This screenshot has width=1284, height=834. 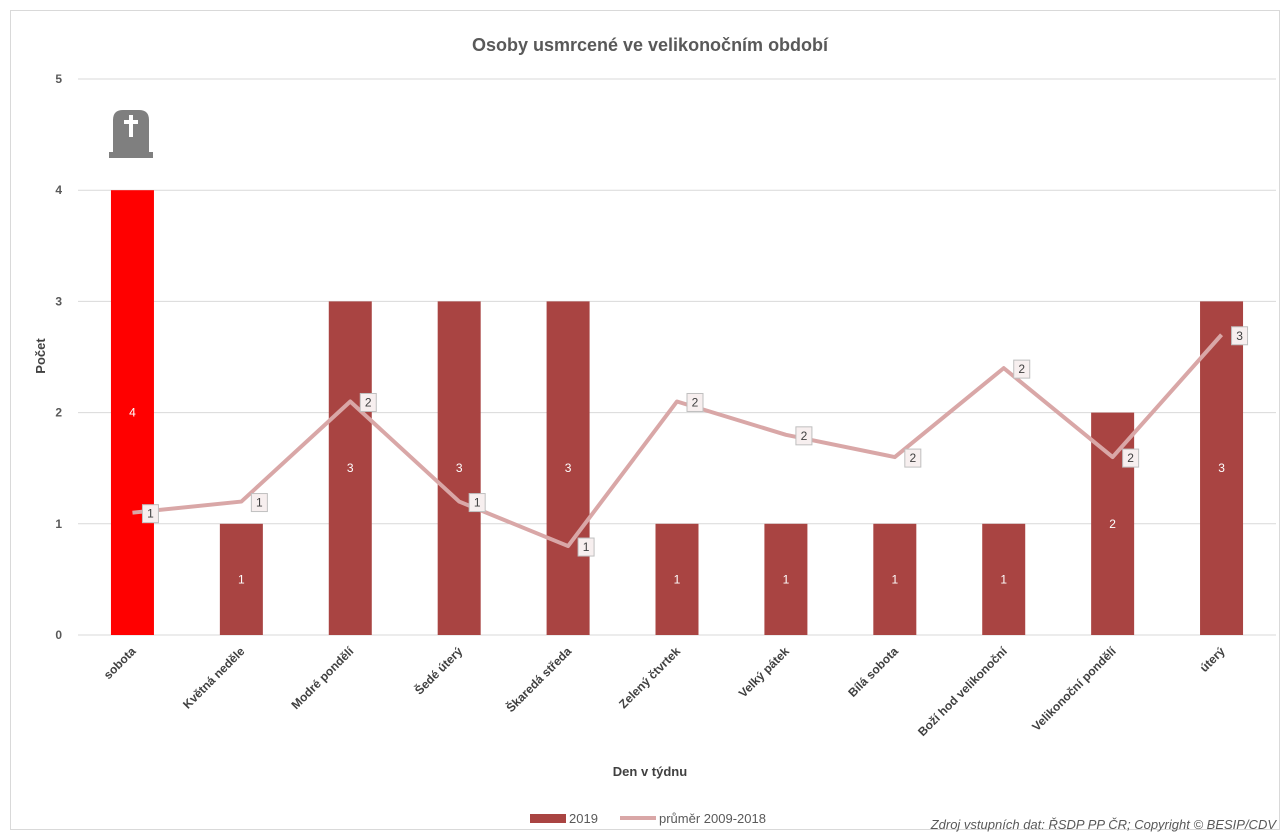 I want to click on y-tick-label: 4, so click(x=58, y=190).